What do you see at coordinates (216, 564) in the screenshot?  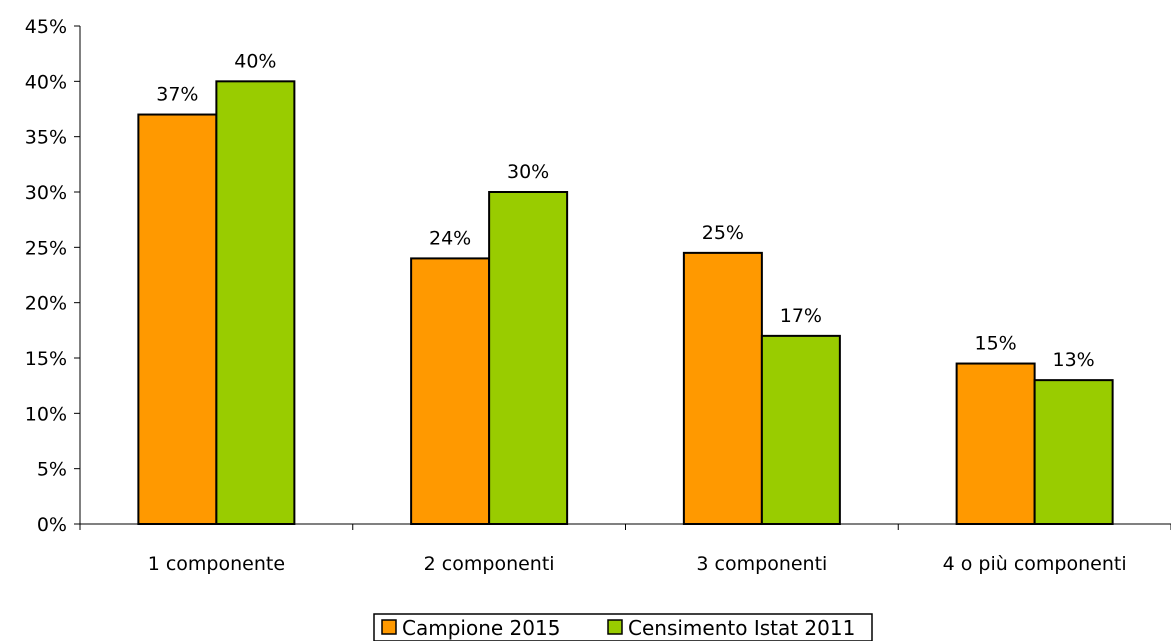 I see `x-category-label: 1 componente` at bounding box center [216, 564].